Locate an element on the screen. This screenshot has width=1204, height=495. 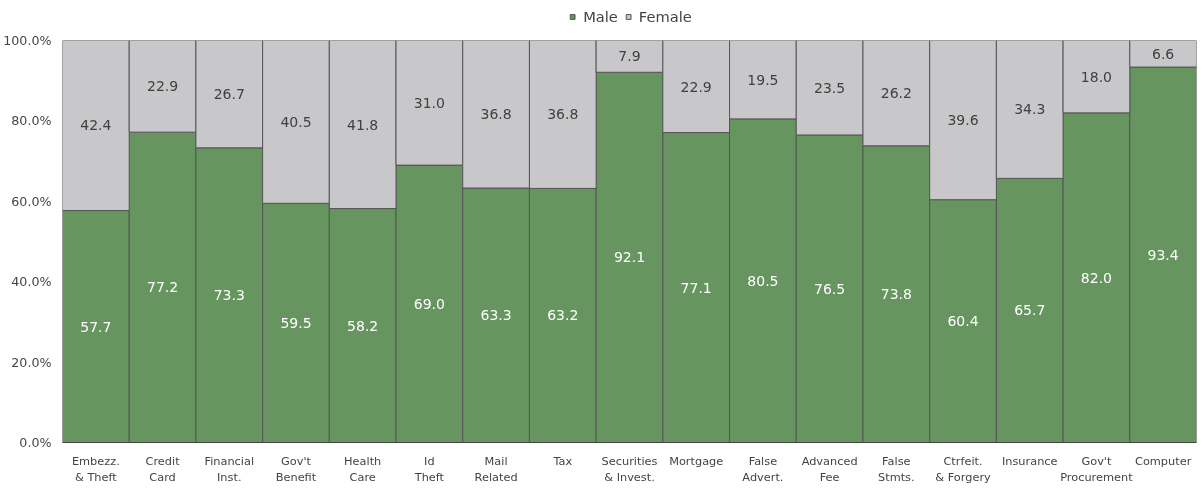
x-tick-label: Gov't Benefit is located at coordinates (296, 469).